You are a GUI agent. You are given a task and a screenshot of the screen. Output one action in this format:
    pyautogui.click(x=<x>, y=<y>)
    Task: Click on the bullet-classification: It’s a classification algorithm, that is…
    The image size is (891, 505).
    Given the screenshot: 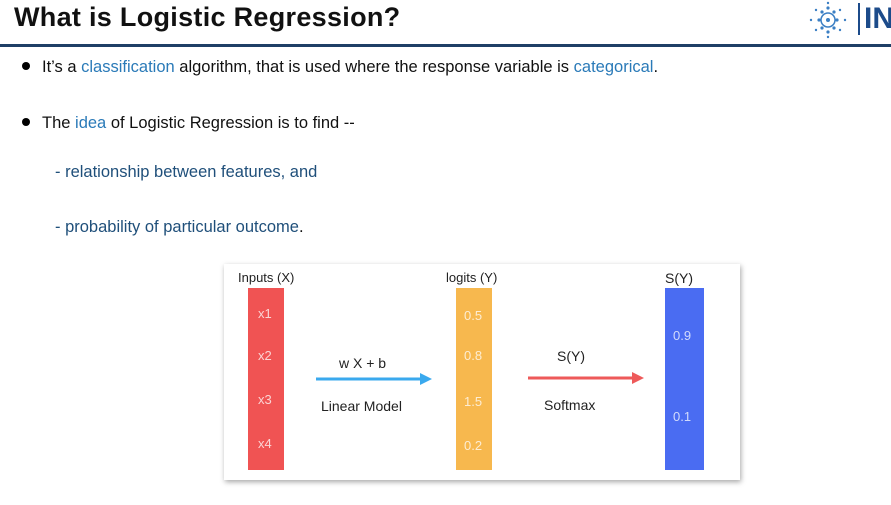 What is the action you would take?
    pyautogui.click(x=340, y=67)
    